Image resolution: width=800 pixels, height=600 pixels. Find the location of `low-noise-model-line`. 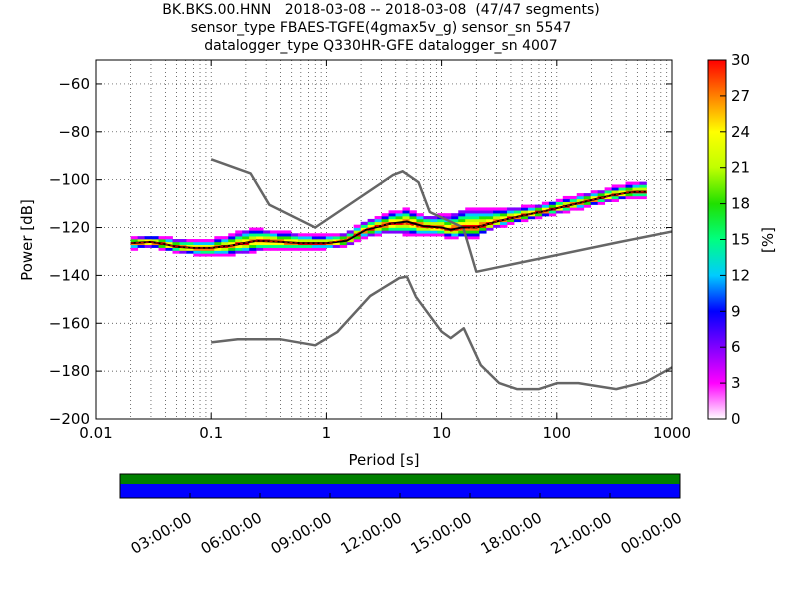

low-noise-model-line is located at coordinates (441, 333).